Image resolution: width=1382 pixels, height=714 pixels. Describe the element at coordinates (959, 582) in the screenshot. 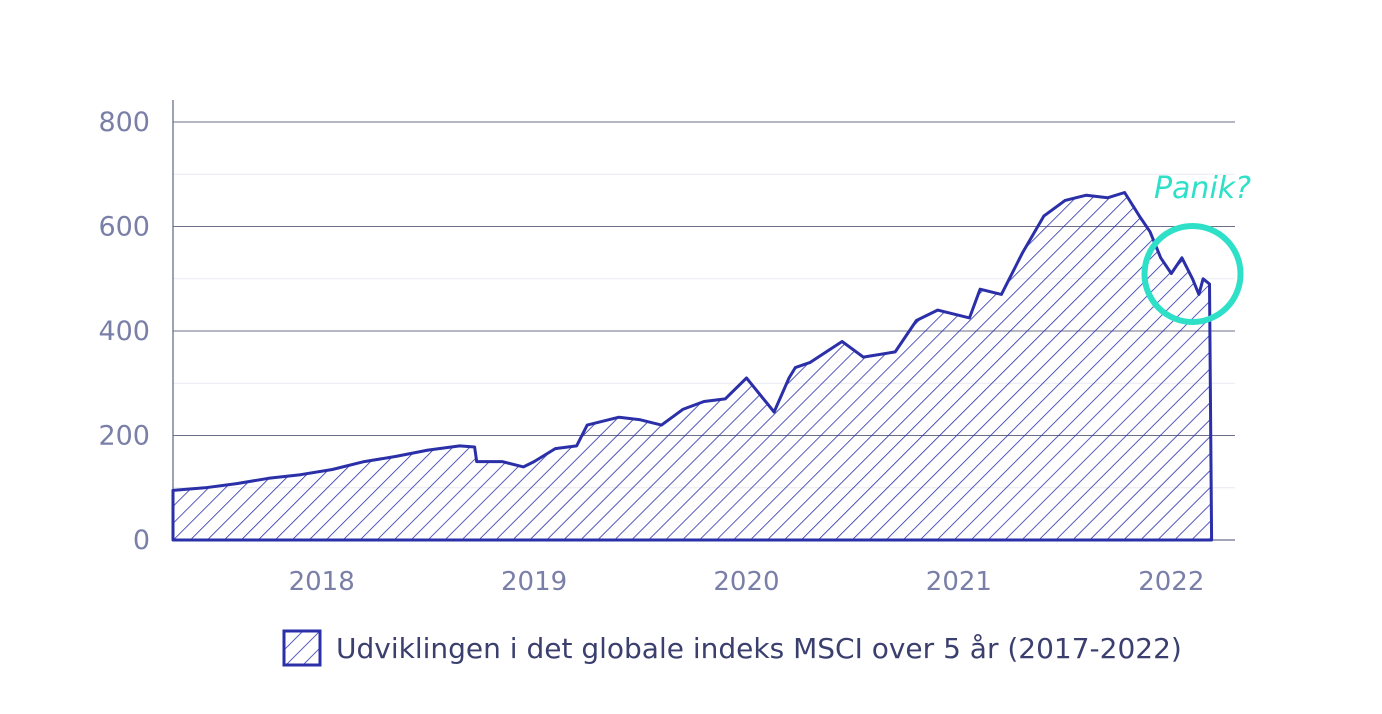

I see `x-tick-label: 2021` at that location.